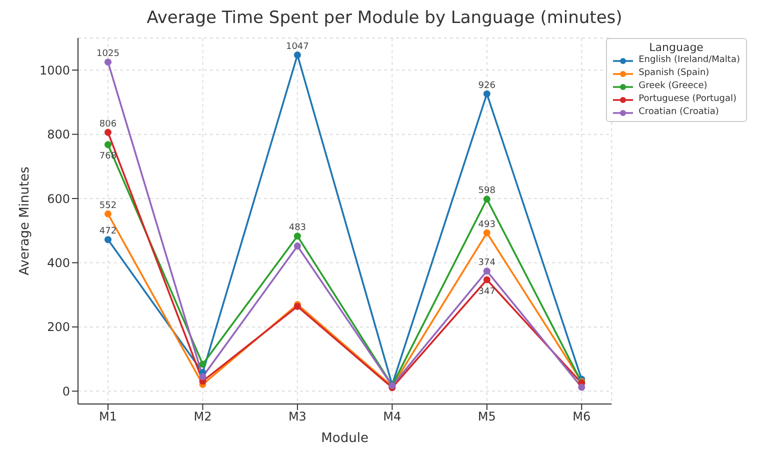 This screenshot has height=461, width=769. What do you see at coordinates (58, 199) in the screenshot?
I see `y-tick-label: 600` at bounding box center [58, 199].